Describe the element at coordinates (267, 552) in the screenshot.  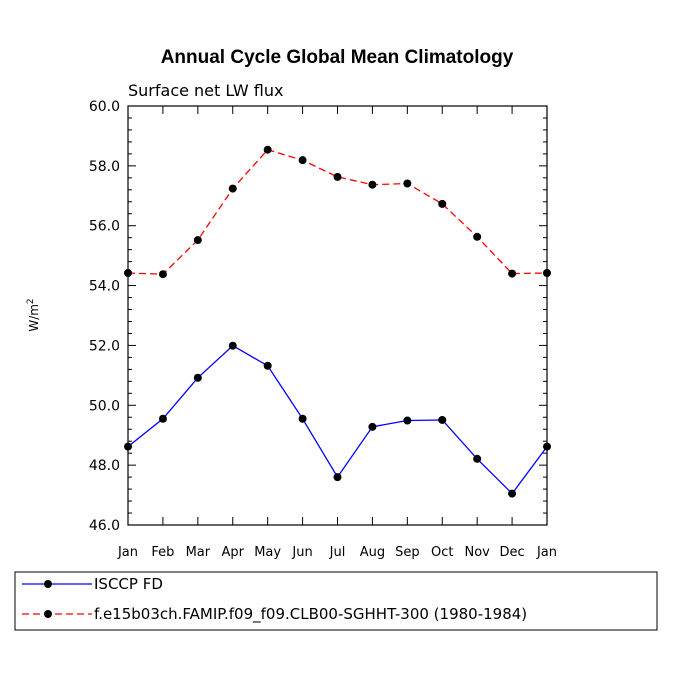
I see `x-tick-label: May` at that location.